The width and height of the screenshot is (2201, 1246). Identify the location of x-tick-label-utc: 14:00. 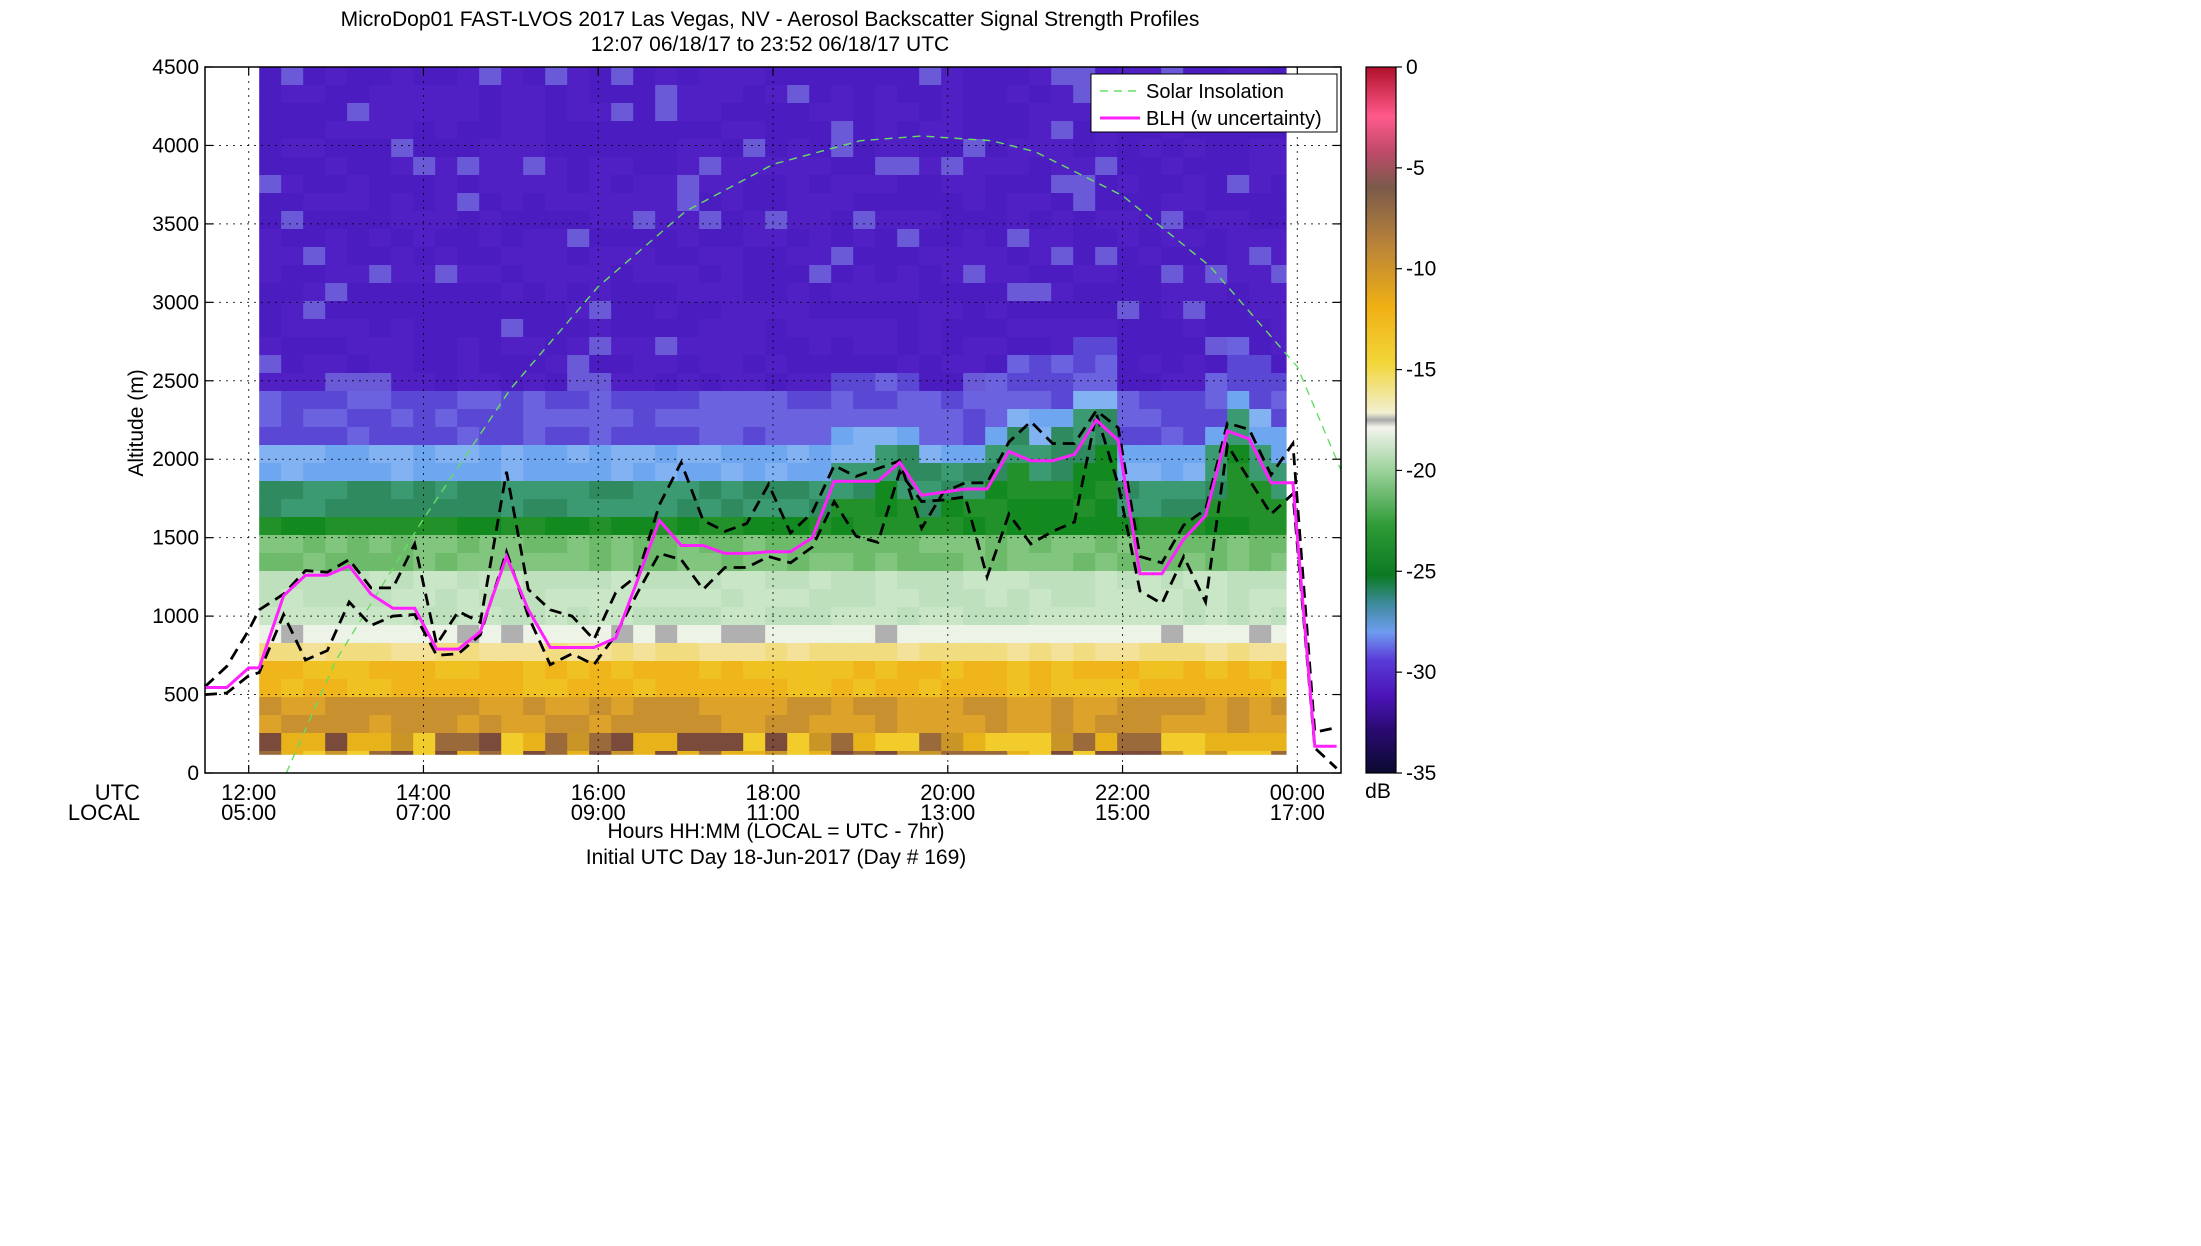
(423, 792).